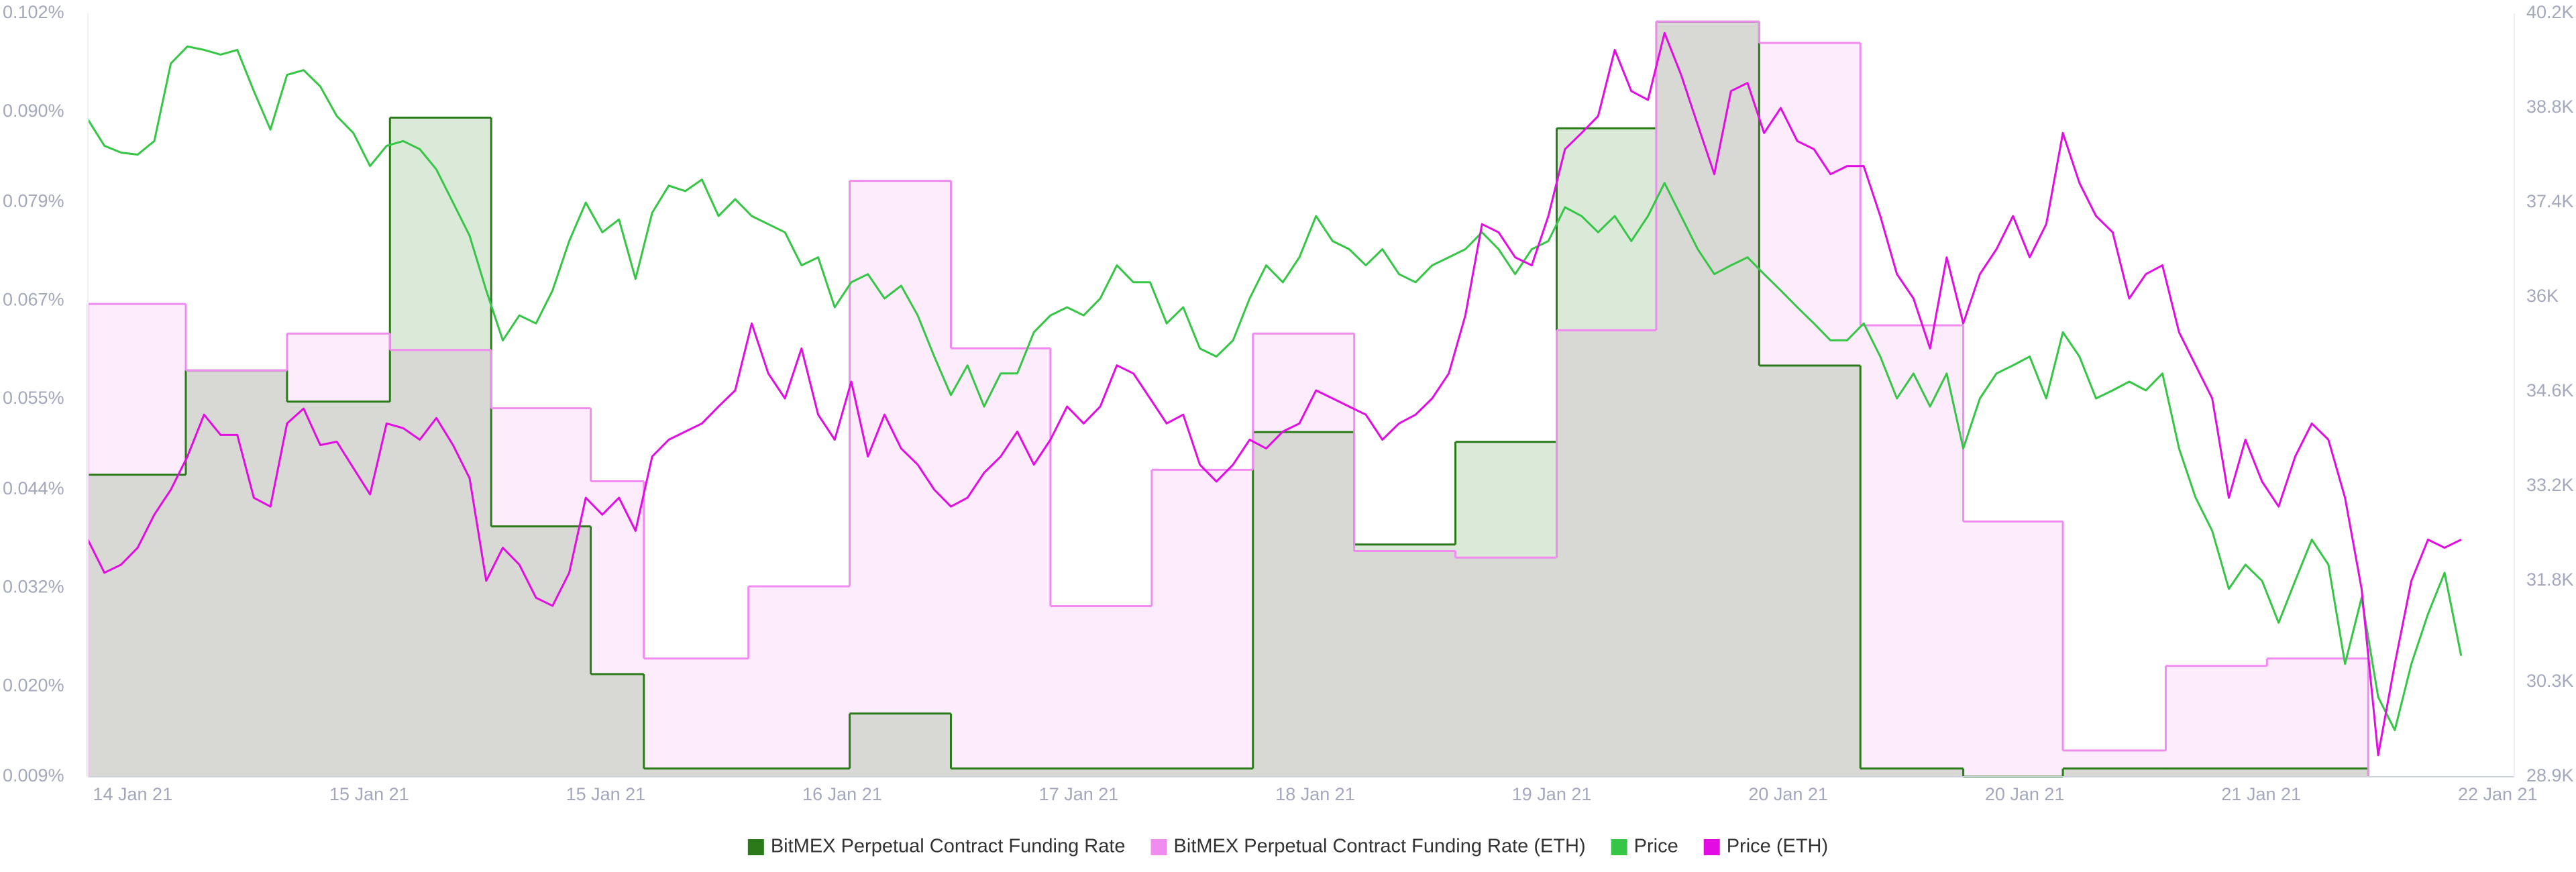 This screenshot has width=2576, height=872. I want to click on y2-tick-label: 36K, so click(2542, 296).